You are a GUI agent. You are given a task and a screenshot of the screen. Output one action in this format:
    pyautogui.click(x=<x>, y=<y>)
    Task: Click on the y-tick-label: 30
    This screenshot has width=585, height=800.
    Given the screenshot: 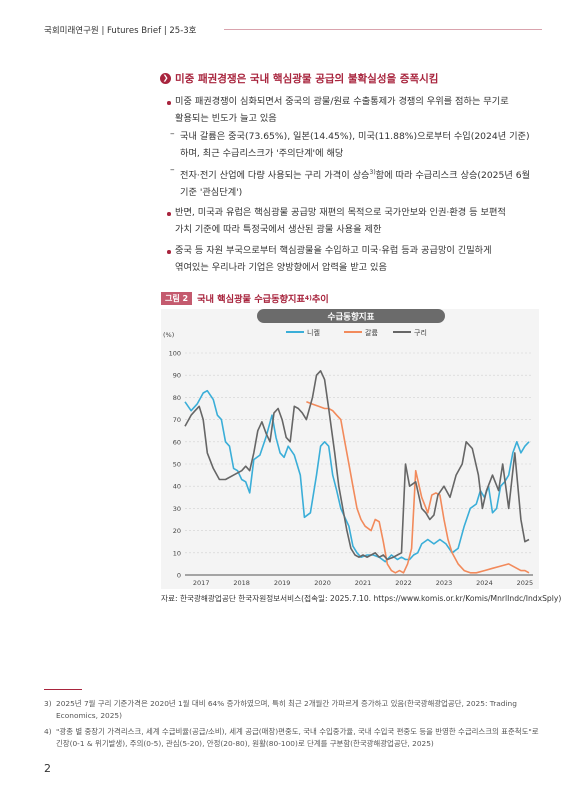 What is the action you would take?
    pyautogui.click(x=177, y=509)
    